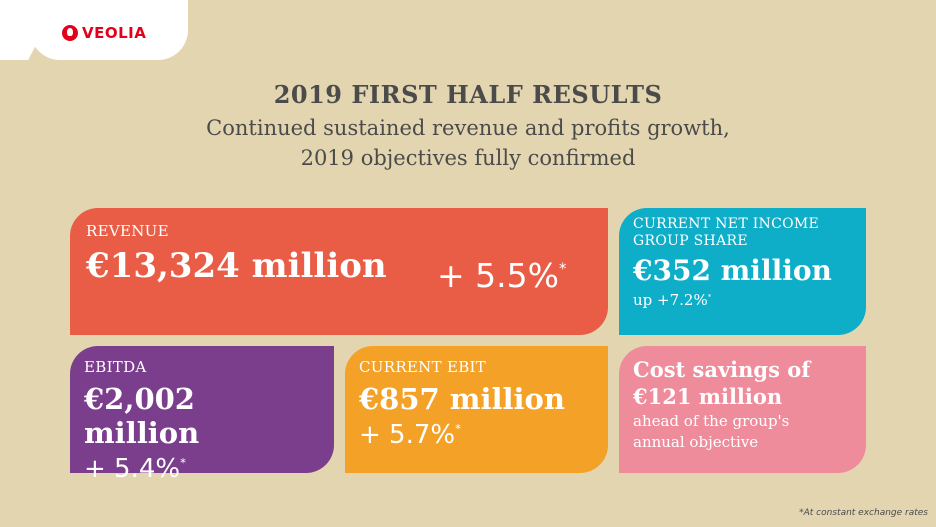 Image resolution: width=936 pixels, height=527 pixels. What do you see at coordinates (722, 369) in the screenshot?
I see `savings-value-line-1: Cost savings of` at bounding box center [722, 369].